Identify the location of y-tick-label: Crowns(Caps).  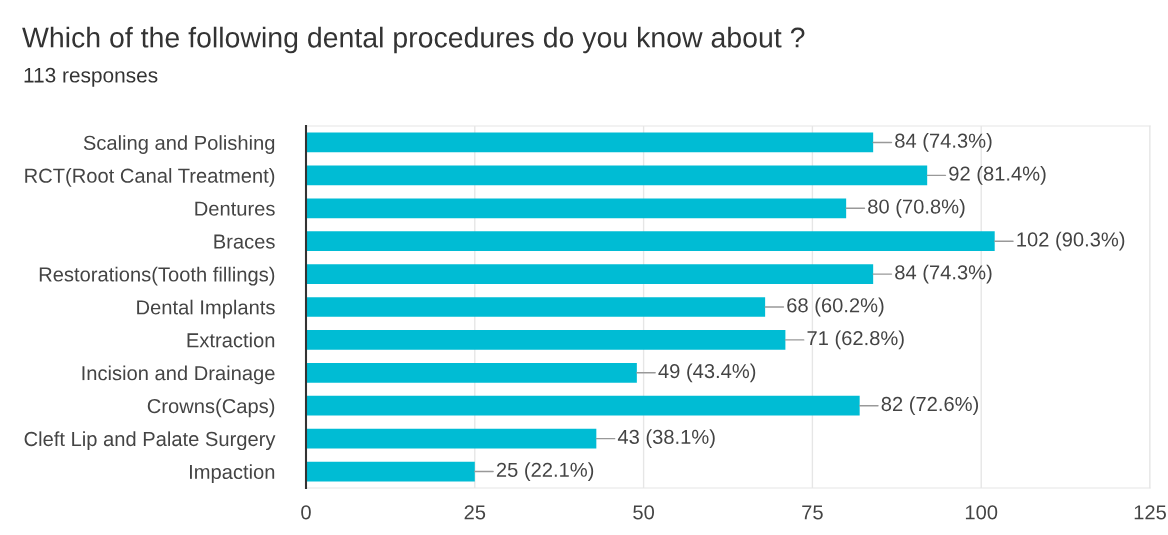
(211, 408).